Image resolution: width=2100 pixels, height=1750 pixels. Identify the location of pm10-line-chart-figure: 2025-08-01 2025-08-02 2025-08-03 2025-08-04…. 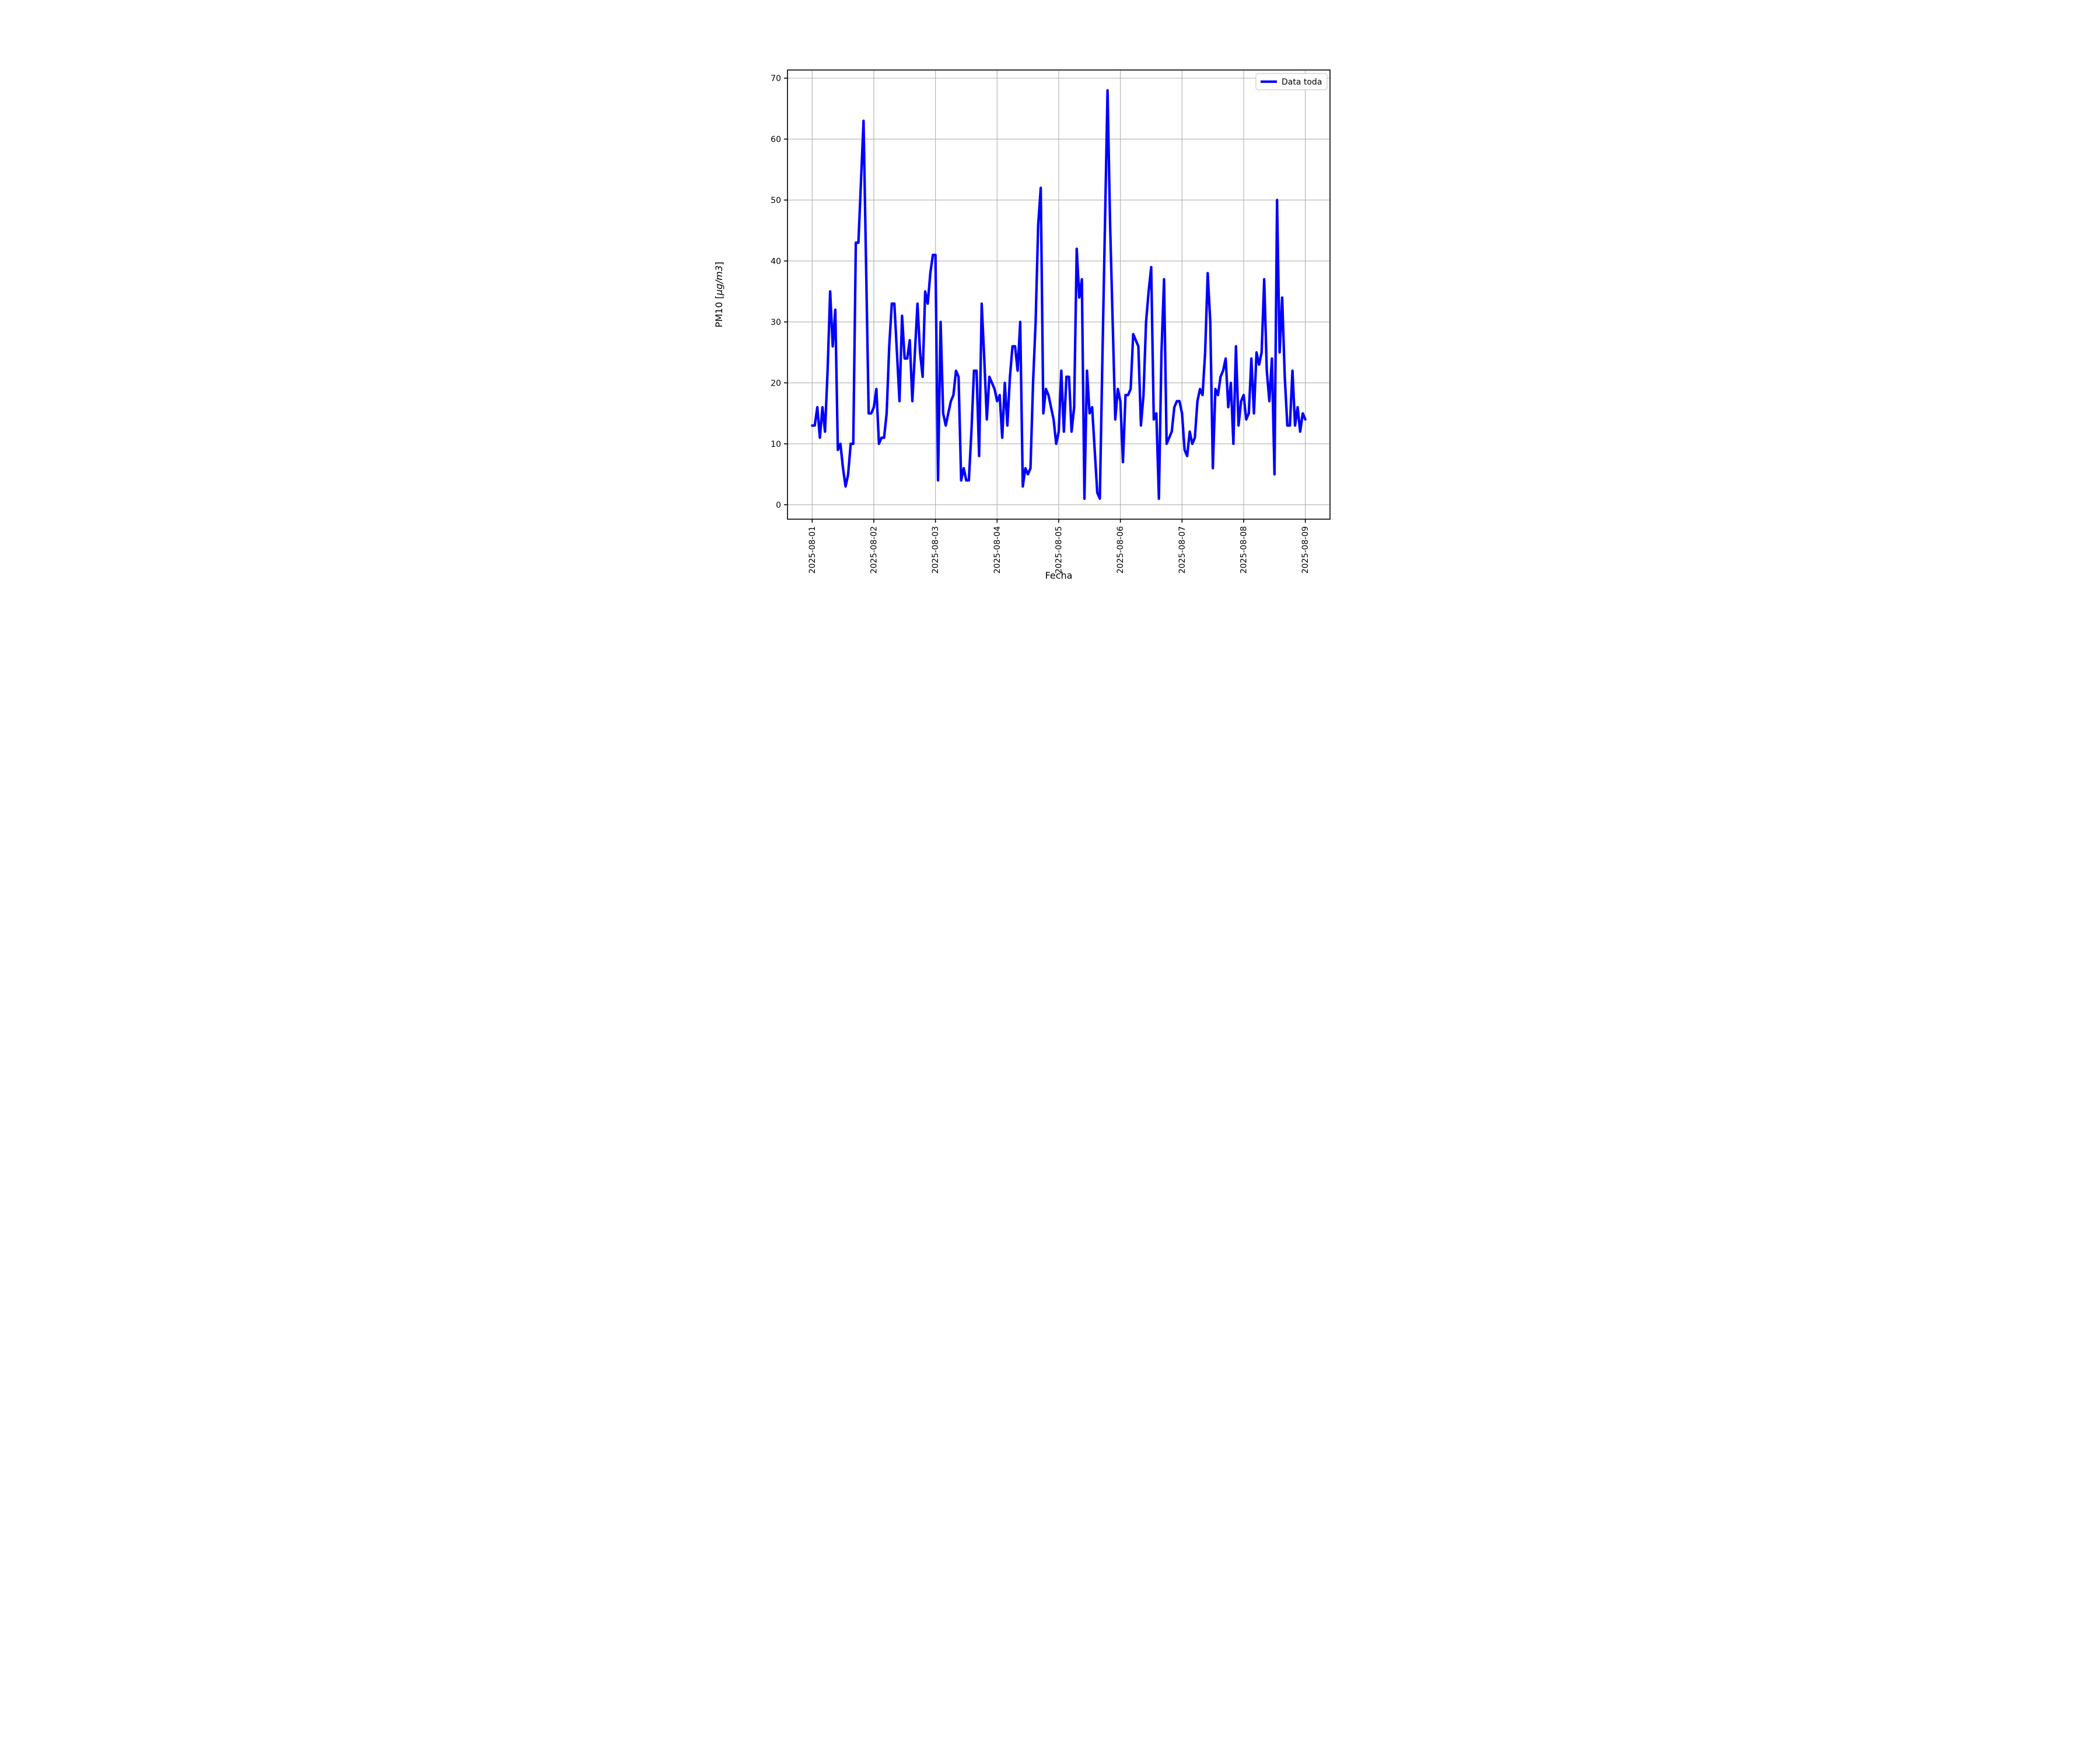
(1050, 291).